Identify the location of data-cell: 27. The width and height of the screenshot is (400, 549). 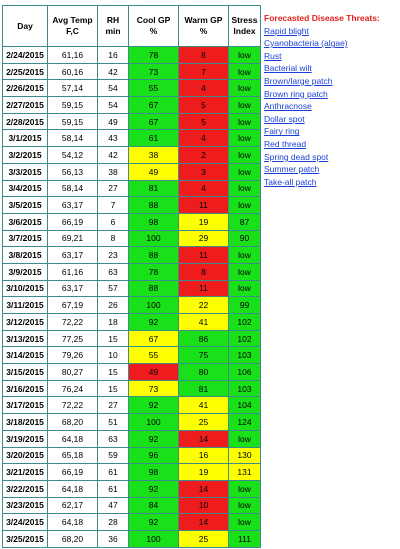
(113, 188).